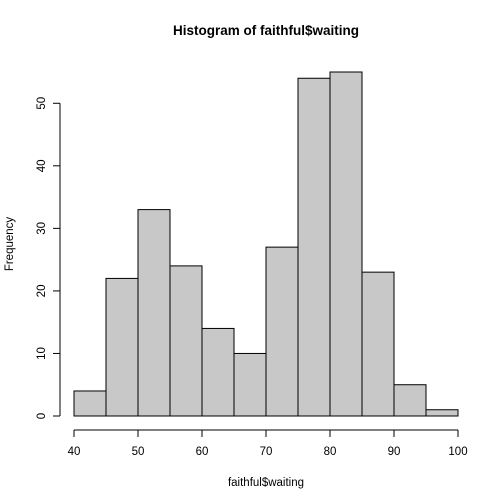 Image resolution: width=504 pixels, height=504 pixels. I want to click on x-tick-label-60: 60, so click(202, 452).